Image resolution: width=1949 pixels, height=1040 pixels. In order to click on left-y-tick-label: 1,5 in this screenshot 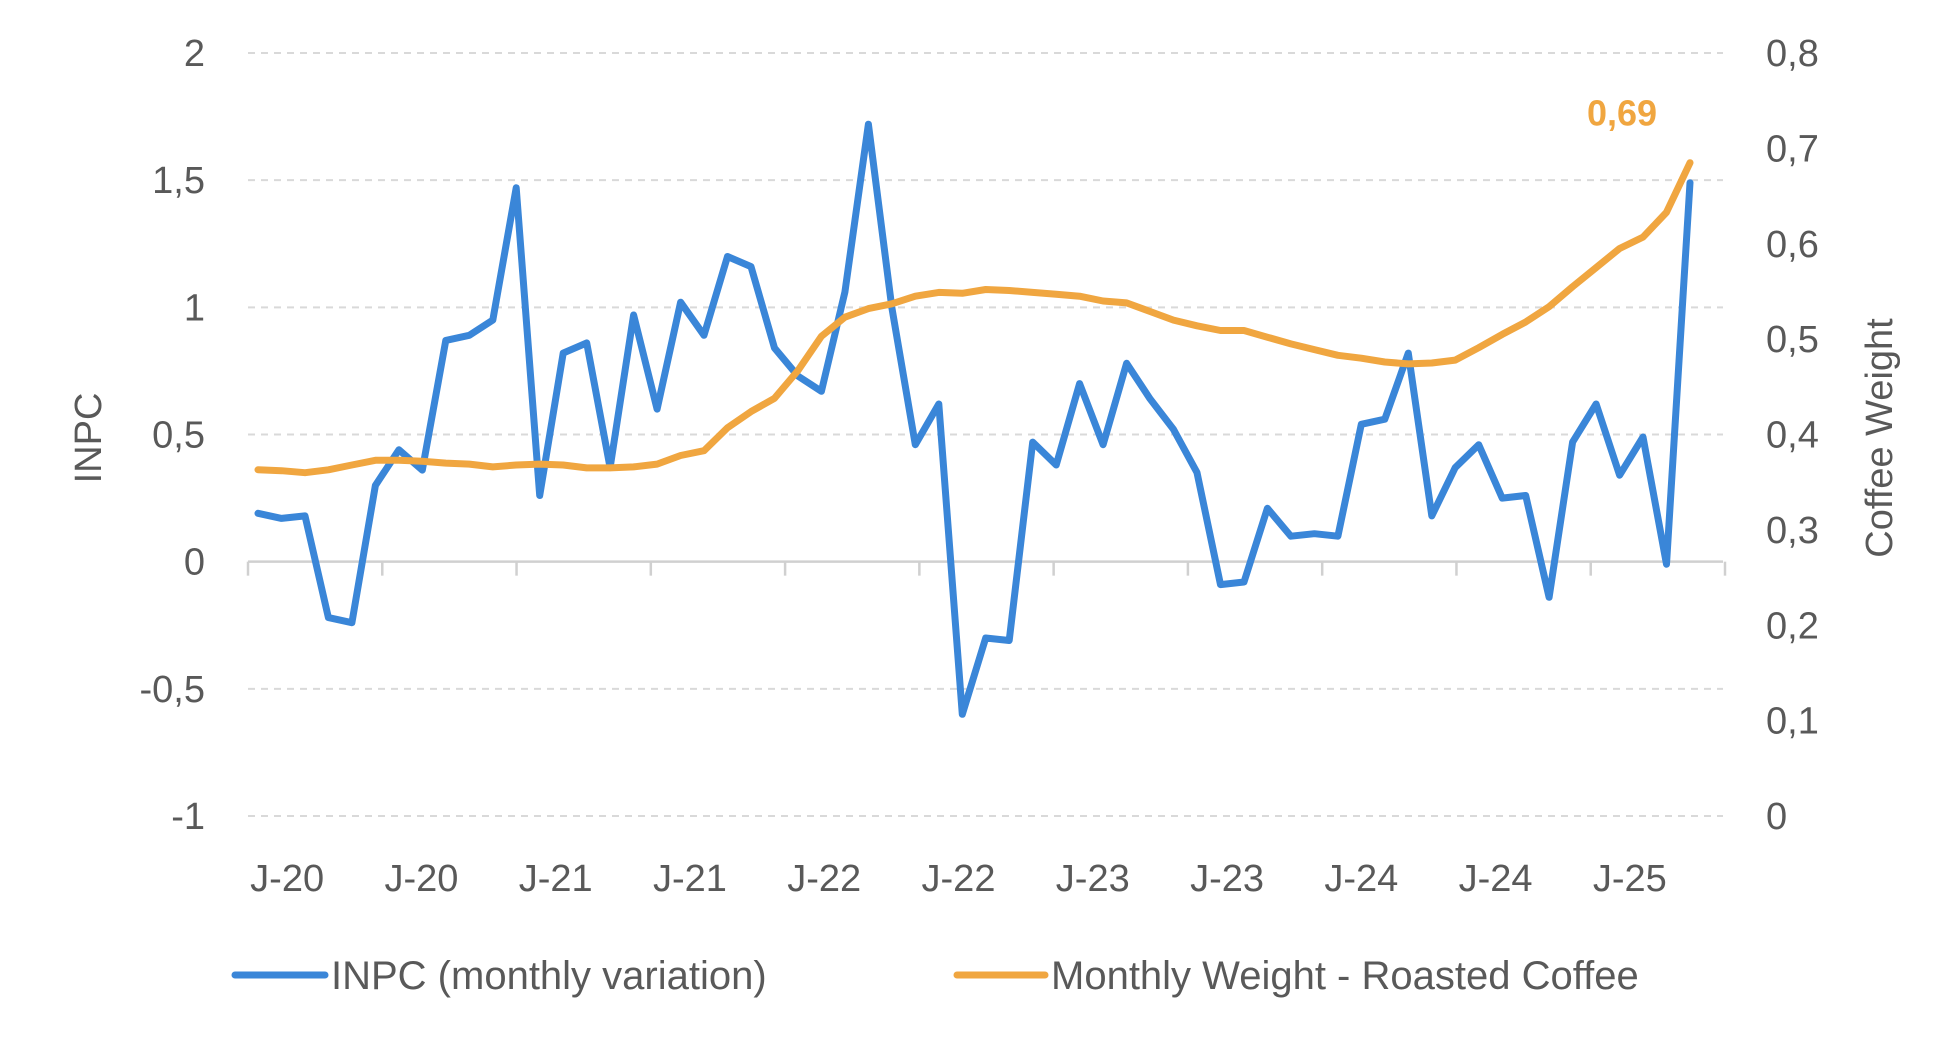, I will do `click(178, 181)`.